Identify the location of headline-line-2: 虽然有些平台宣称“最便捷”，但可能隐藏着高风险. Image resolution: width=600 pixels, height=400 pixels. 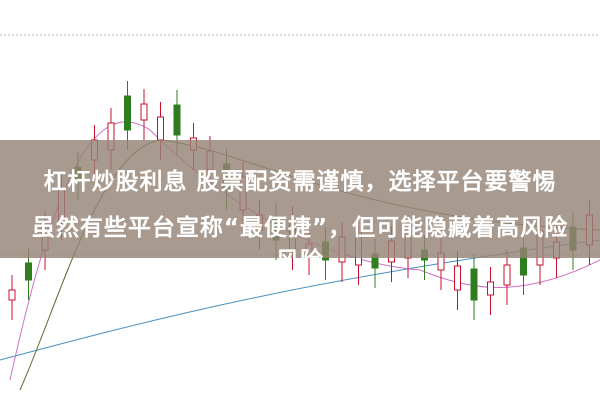
(300, 228).